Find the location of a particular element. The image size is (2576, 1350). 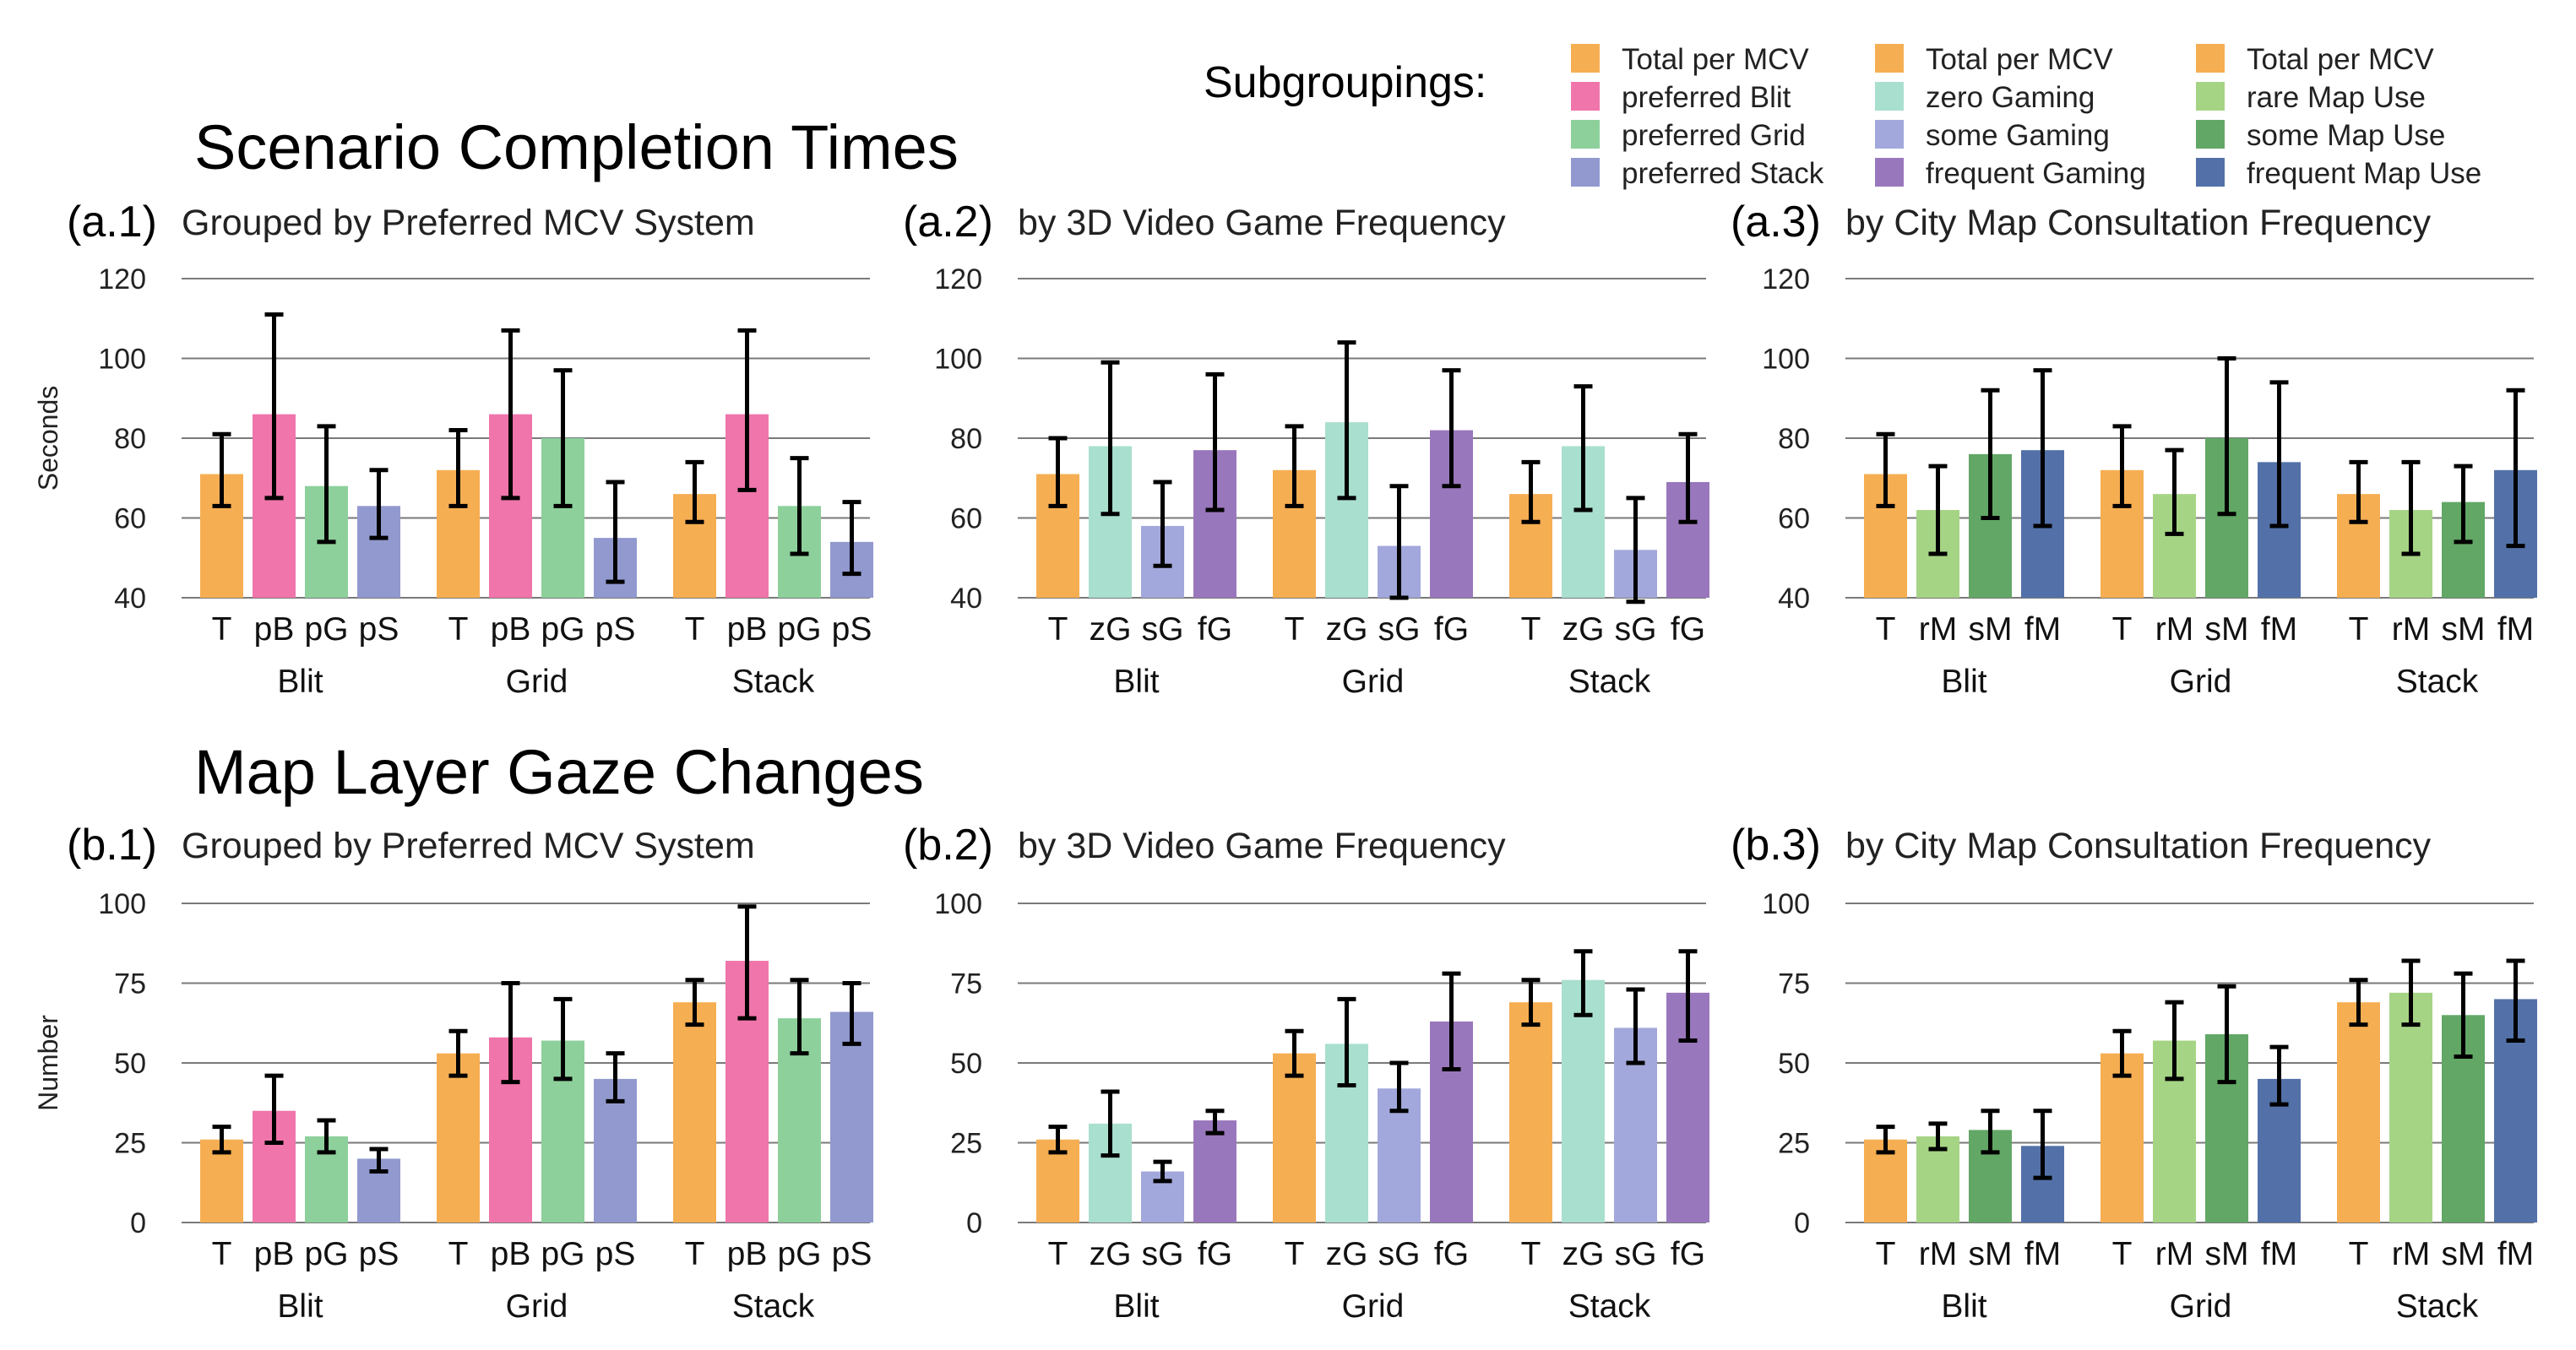

panel-title: by 3D Video Game Frequency is located at coordinates (1262, 223).